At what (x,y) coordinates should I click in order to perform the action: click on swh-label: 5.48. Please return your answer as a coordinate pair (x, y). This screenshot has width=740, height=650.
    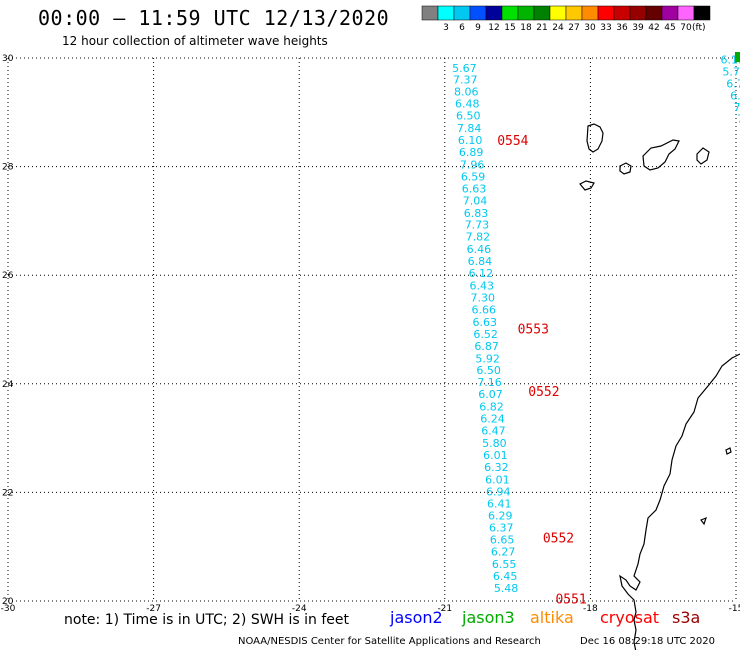
    Looking at the image, I should click on (506, 588).